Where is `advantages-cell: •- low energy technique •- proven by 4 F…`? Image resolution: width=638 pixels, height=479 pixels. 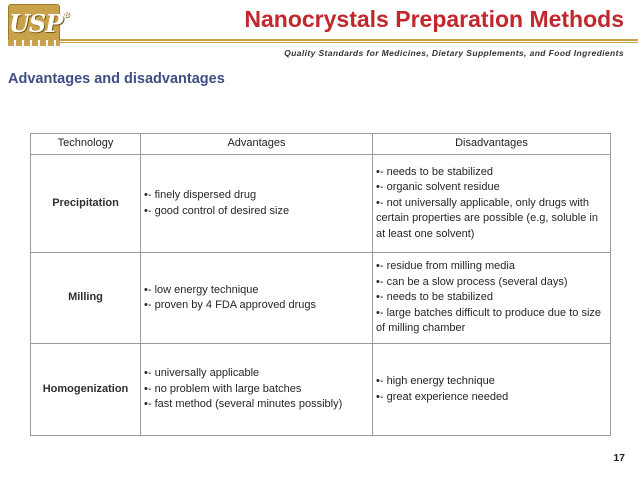
advantages-cell: •- low energy technique •- proven by 4 F… is located at coordinates (256, 298).